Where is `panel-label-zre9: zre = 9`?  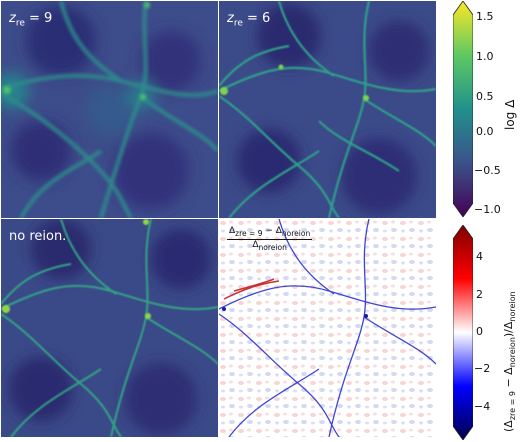 panel-label-zre9: zre = 9 is located at coordinates (31, 20).